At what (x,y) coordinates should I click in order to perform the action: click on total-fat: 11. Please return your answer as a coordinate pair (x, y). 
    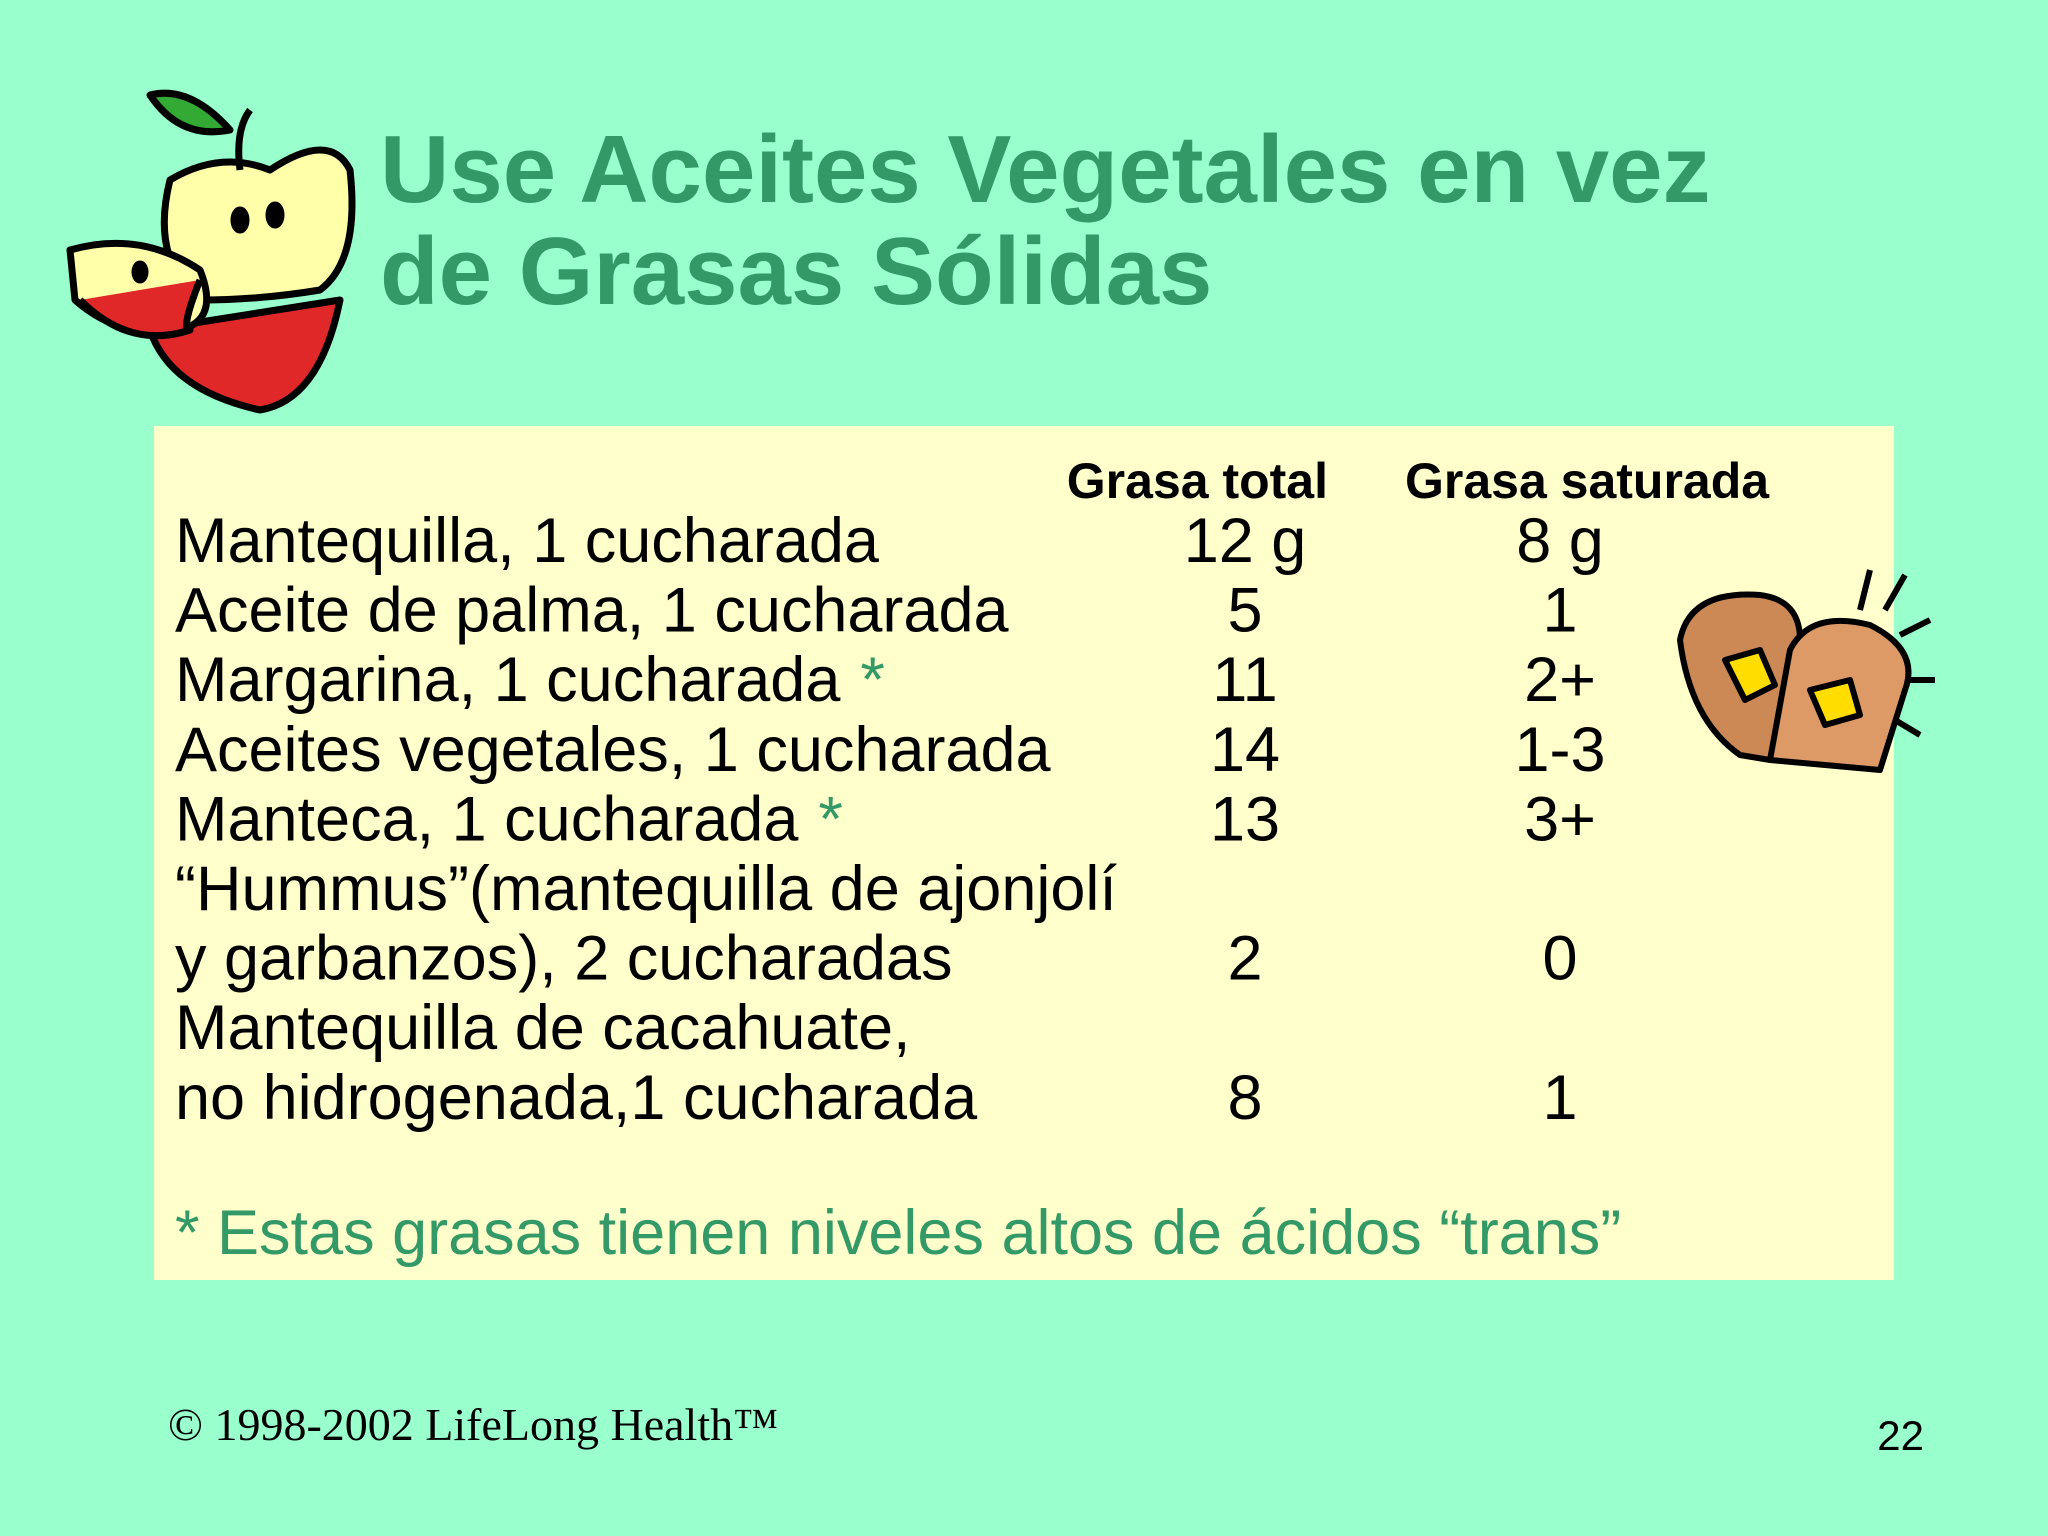
    Looking at the image, I should click on (1244, 680).